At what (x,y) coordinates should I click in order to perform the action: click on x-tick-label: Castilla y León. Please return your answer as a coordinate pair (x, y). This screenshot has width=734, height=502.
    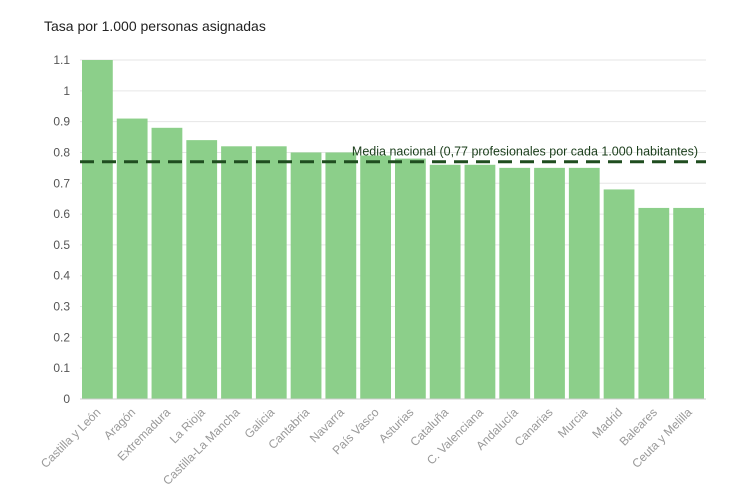
    Looking at the image, I should click on (71, 438).